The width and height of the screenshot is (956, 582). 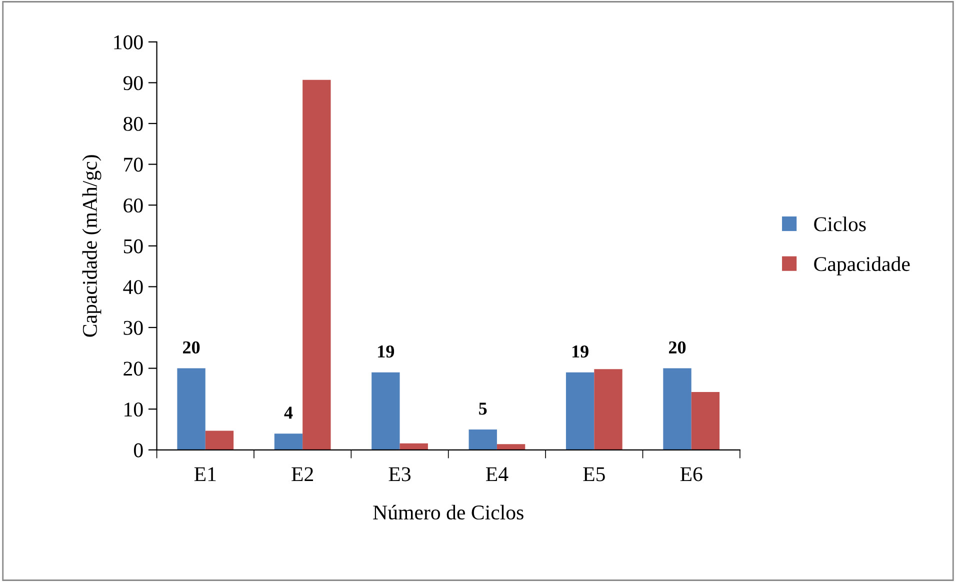 What do you see at coordinates (448, 512) in the screenshot?
I see `x-axis-title: Número de Ciclos` at bounding box center [448, 512].